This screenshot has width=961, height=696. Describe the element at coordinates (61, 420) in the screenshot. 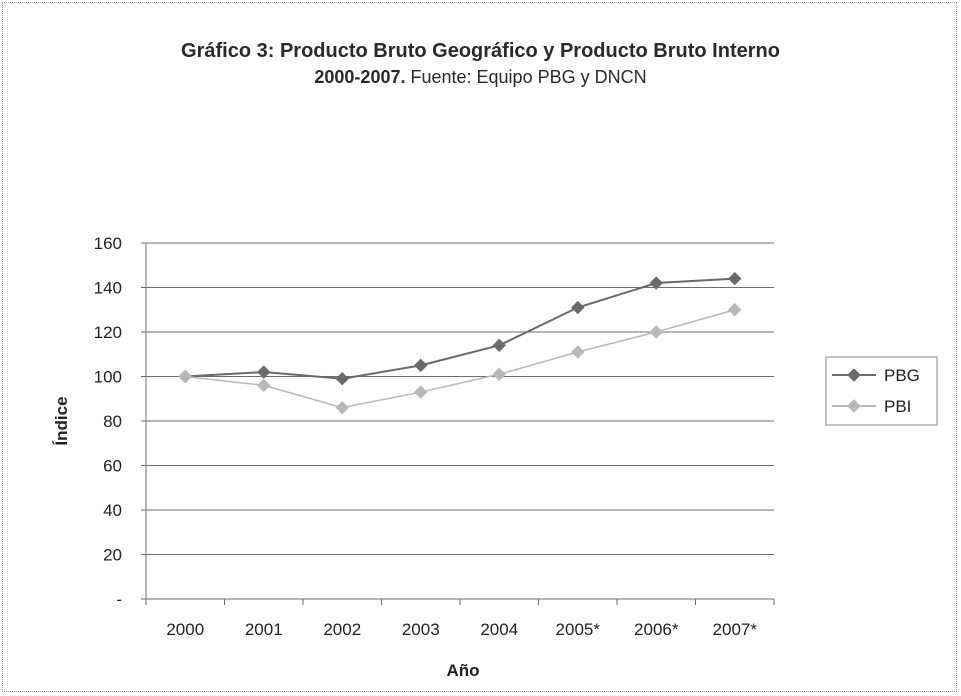

I see `y-axis-title: Índice` at that location.